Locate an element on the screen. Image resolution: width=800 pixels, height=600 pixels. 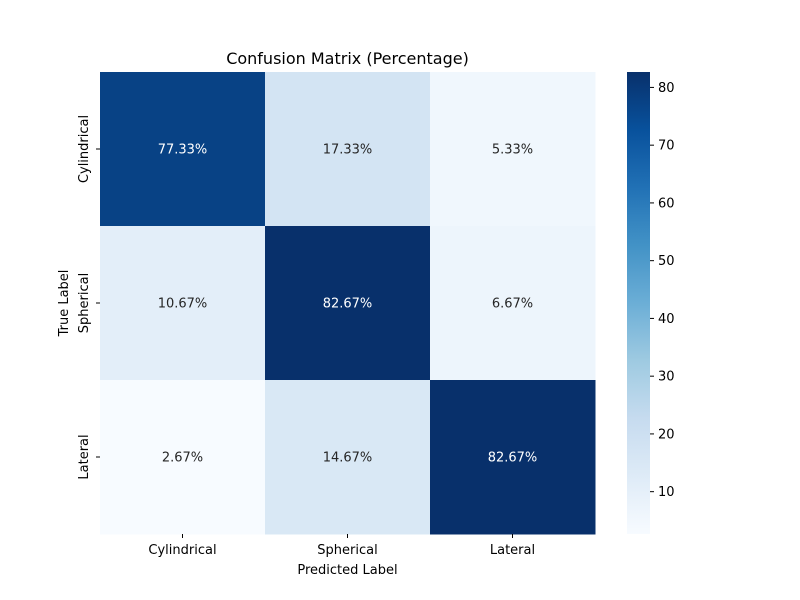
y-axis: Cylindrical Spherical Lateral is located at coordinates (88, 297).